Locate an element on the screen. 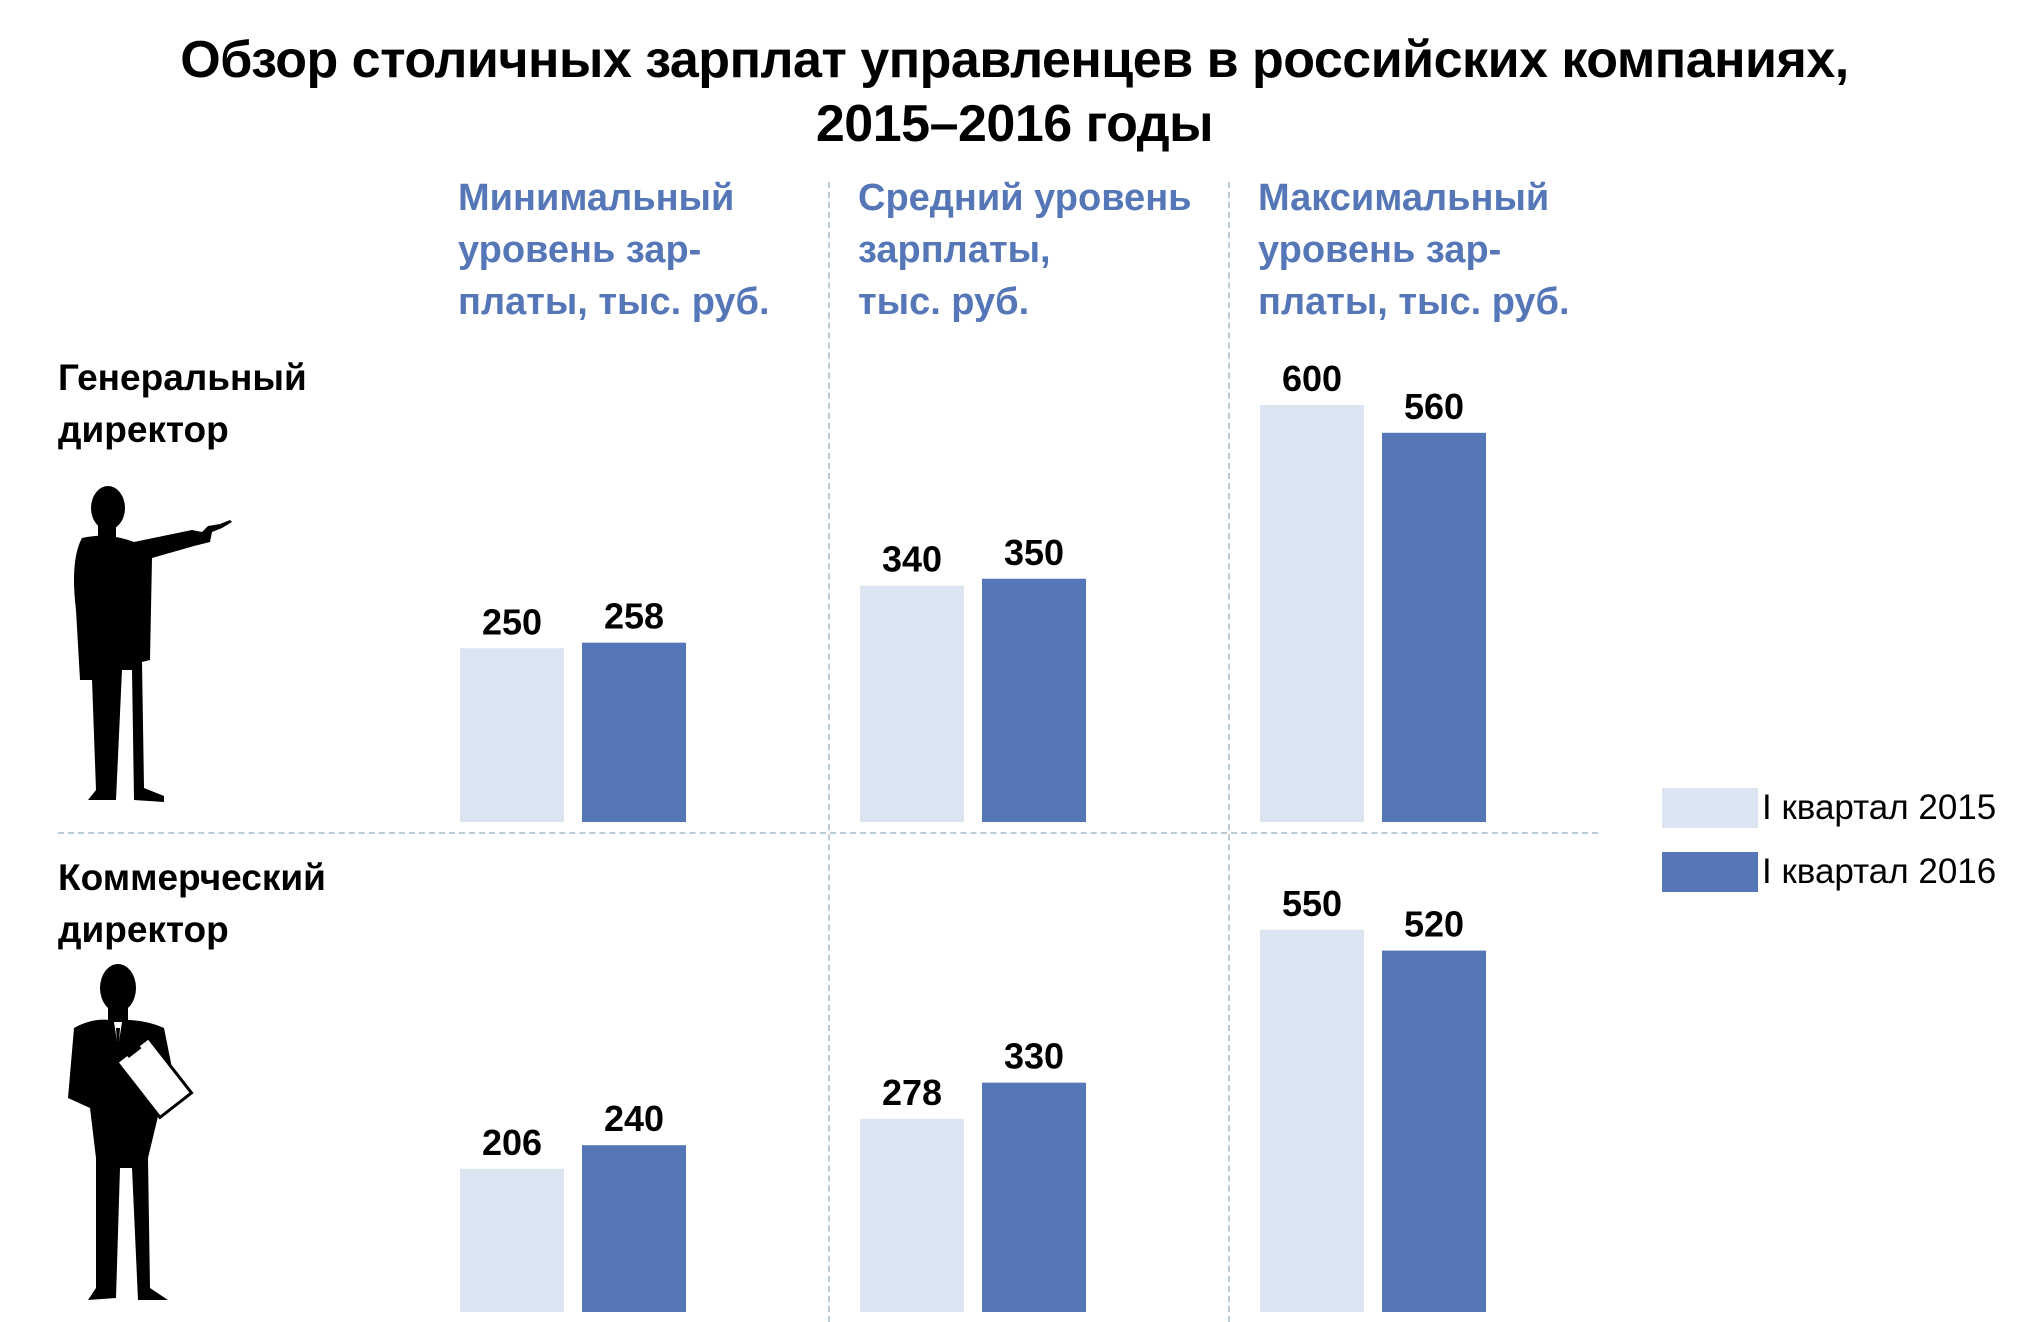  row-label-commercial-director: Коммерческий директор is located at coordinates (192, 903).